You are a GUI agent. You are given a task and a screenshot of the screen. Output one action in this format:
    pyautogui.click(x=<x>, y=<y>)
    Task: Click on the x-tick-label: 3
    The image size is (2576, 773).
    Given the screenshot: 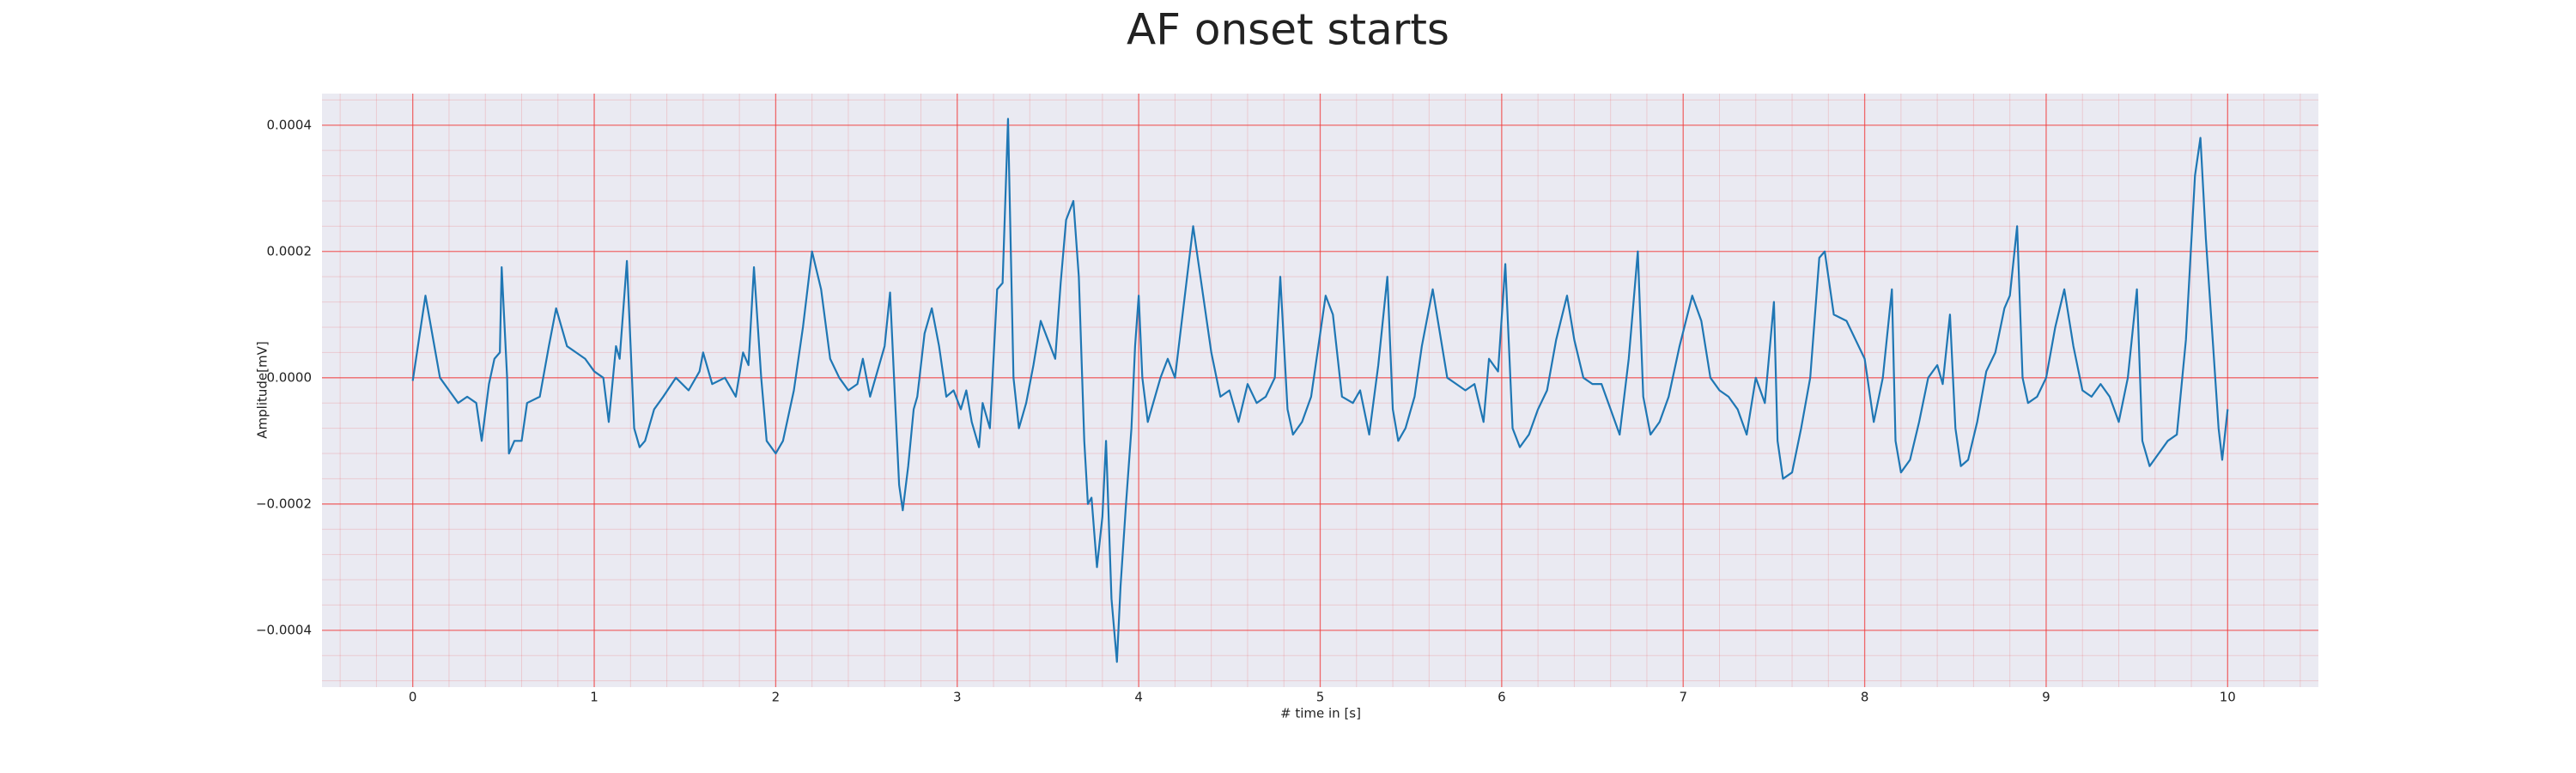 What is the action you would take?
    pyautogui.click(x=958, y=697)
    